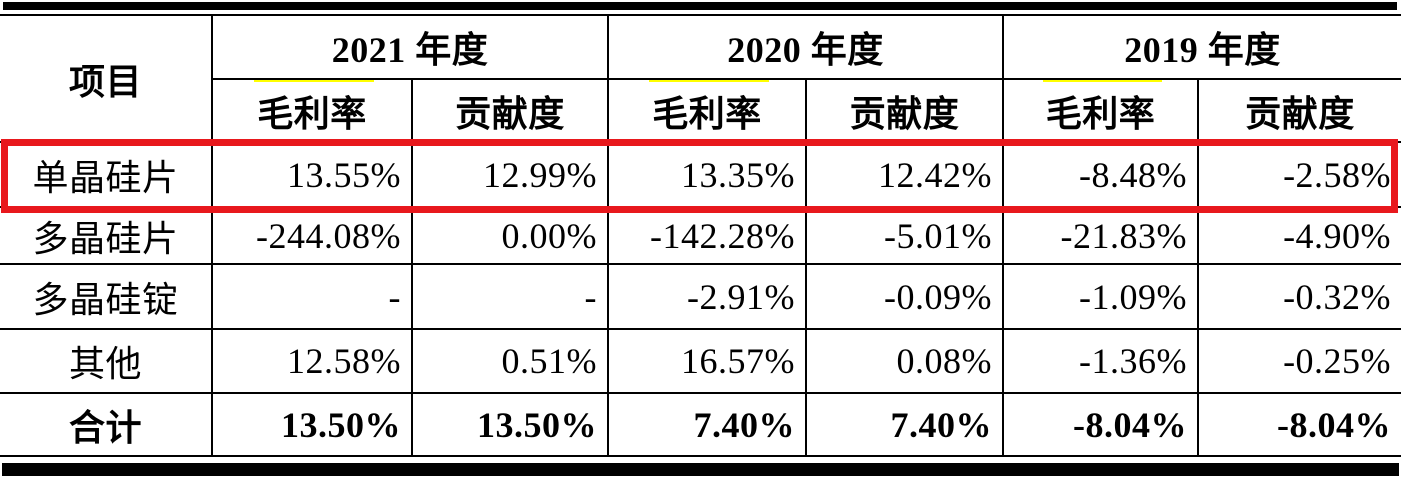 The height and width of the screenshot is (477, 1401). What do you see at coordinates (905, 174) in the screenshot?
I see `table-cell: 12.42%` at bounding box center [905, 174].